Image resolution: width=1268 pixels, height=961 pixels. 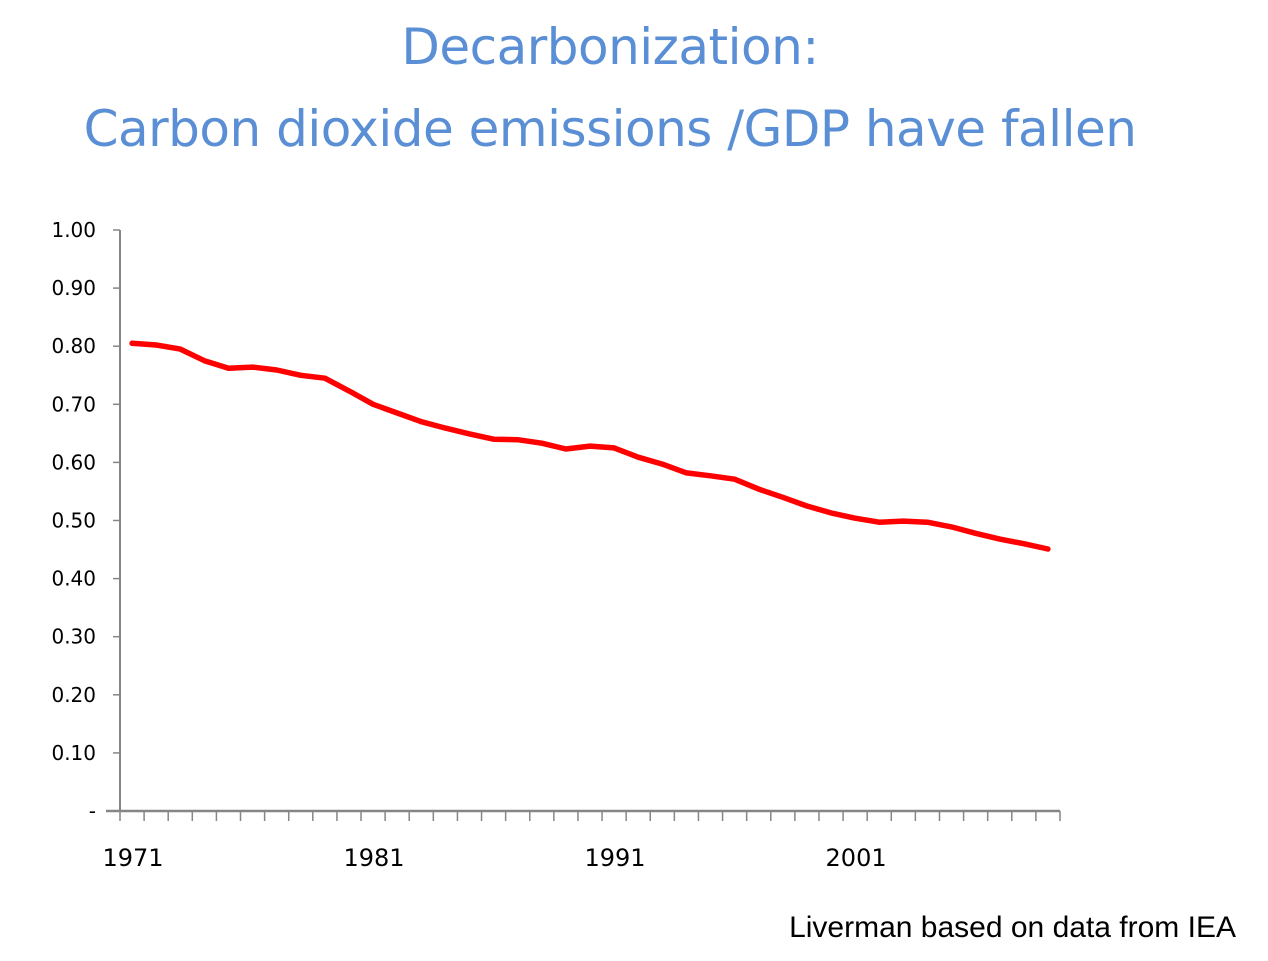 What do you see at coordinates (1012, 927) in the screenshot?
I see `source-credit: Liverman based on data from IEA` at bounding box center [1012, 927].